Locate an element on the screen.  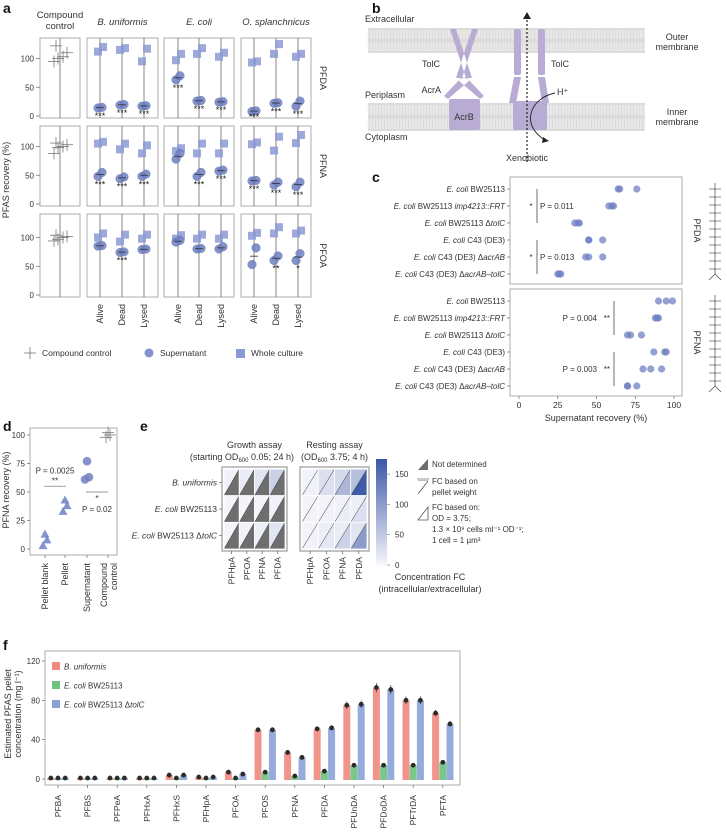
pfna-structure-icon is located at coordinates (715, 344).